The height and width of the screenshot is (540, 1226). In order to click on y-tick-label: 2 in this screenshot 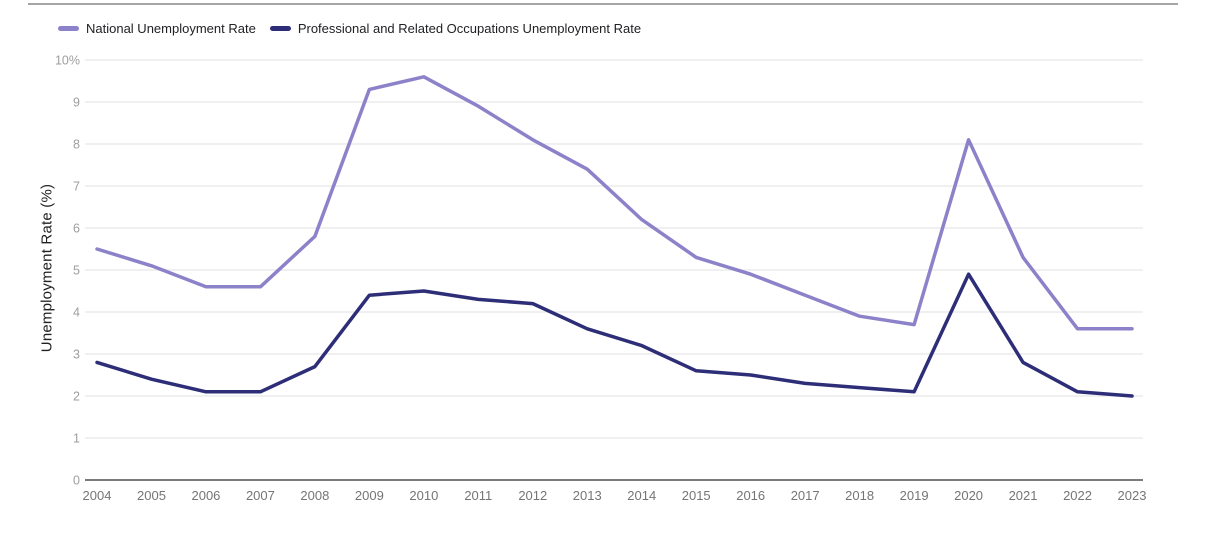, I will do `click(76, 397)`.